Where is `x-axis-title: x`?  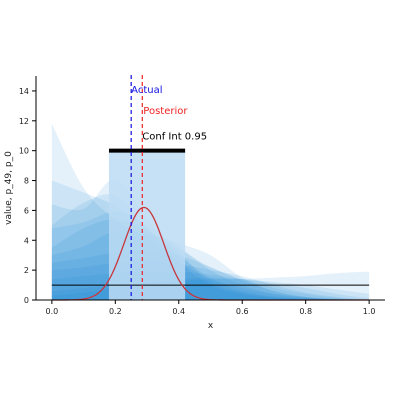
x-axis-title: x is located at coordinates (211, 326).